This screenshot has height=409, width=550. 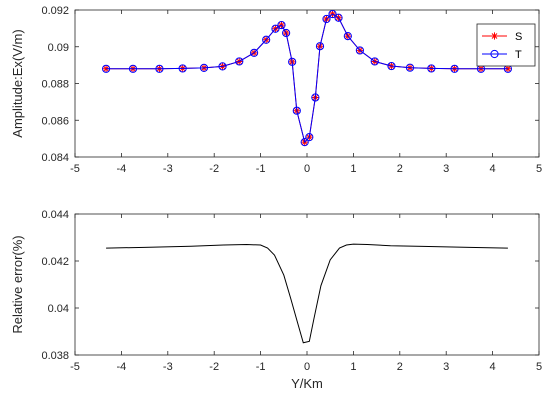 What do you see at coordinates (494, 36) in the screenshot?
I see `legend-marker-S` at bounding box center [494, 36].